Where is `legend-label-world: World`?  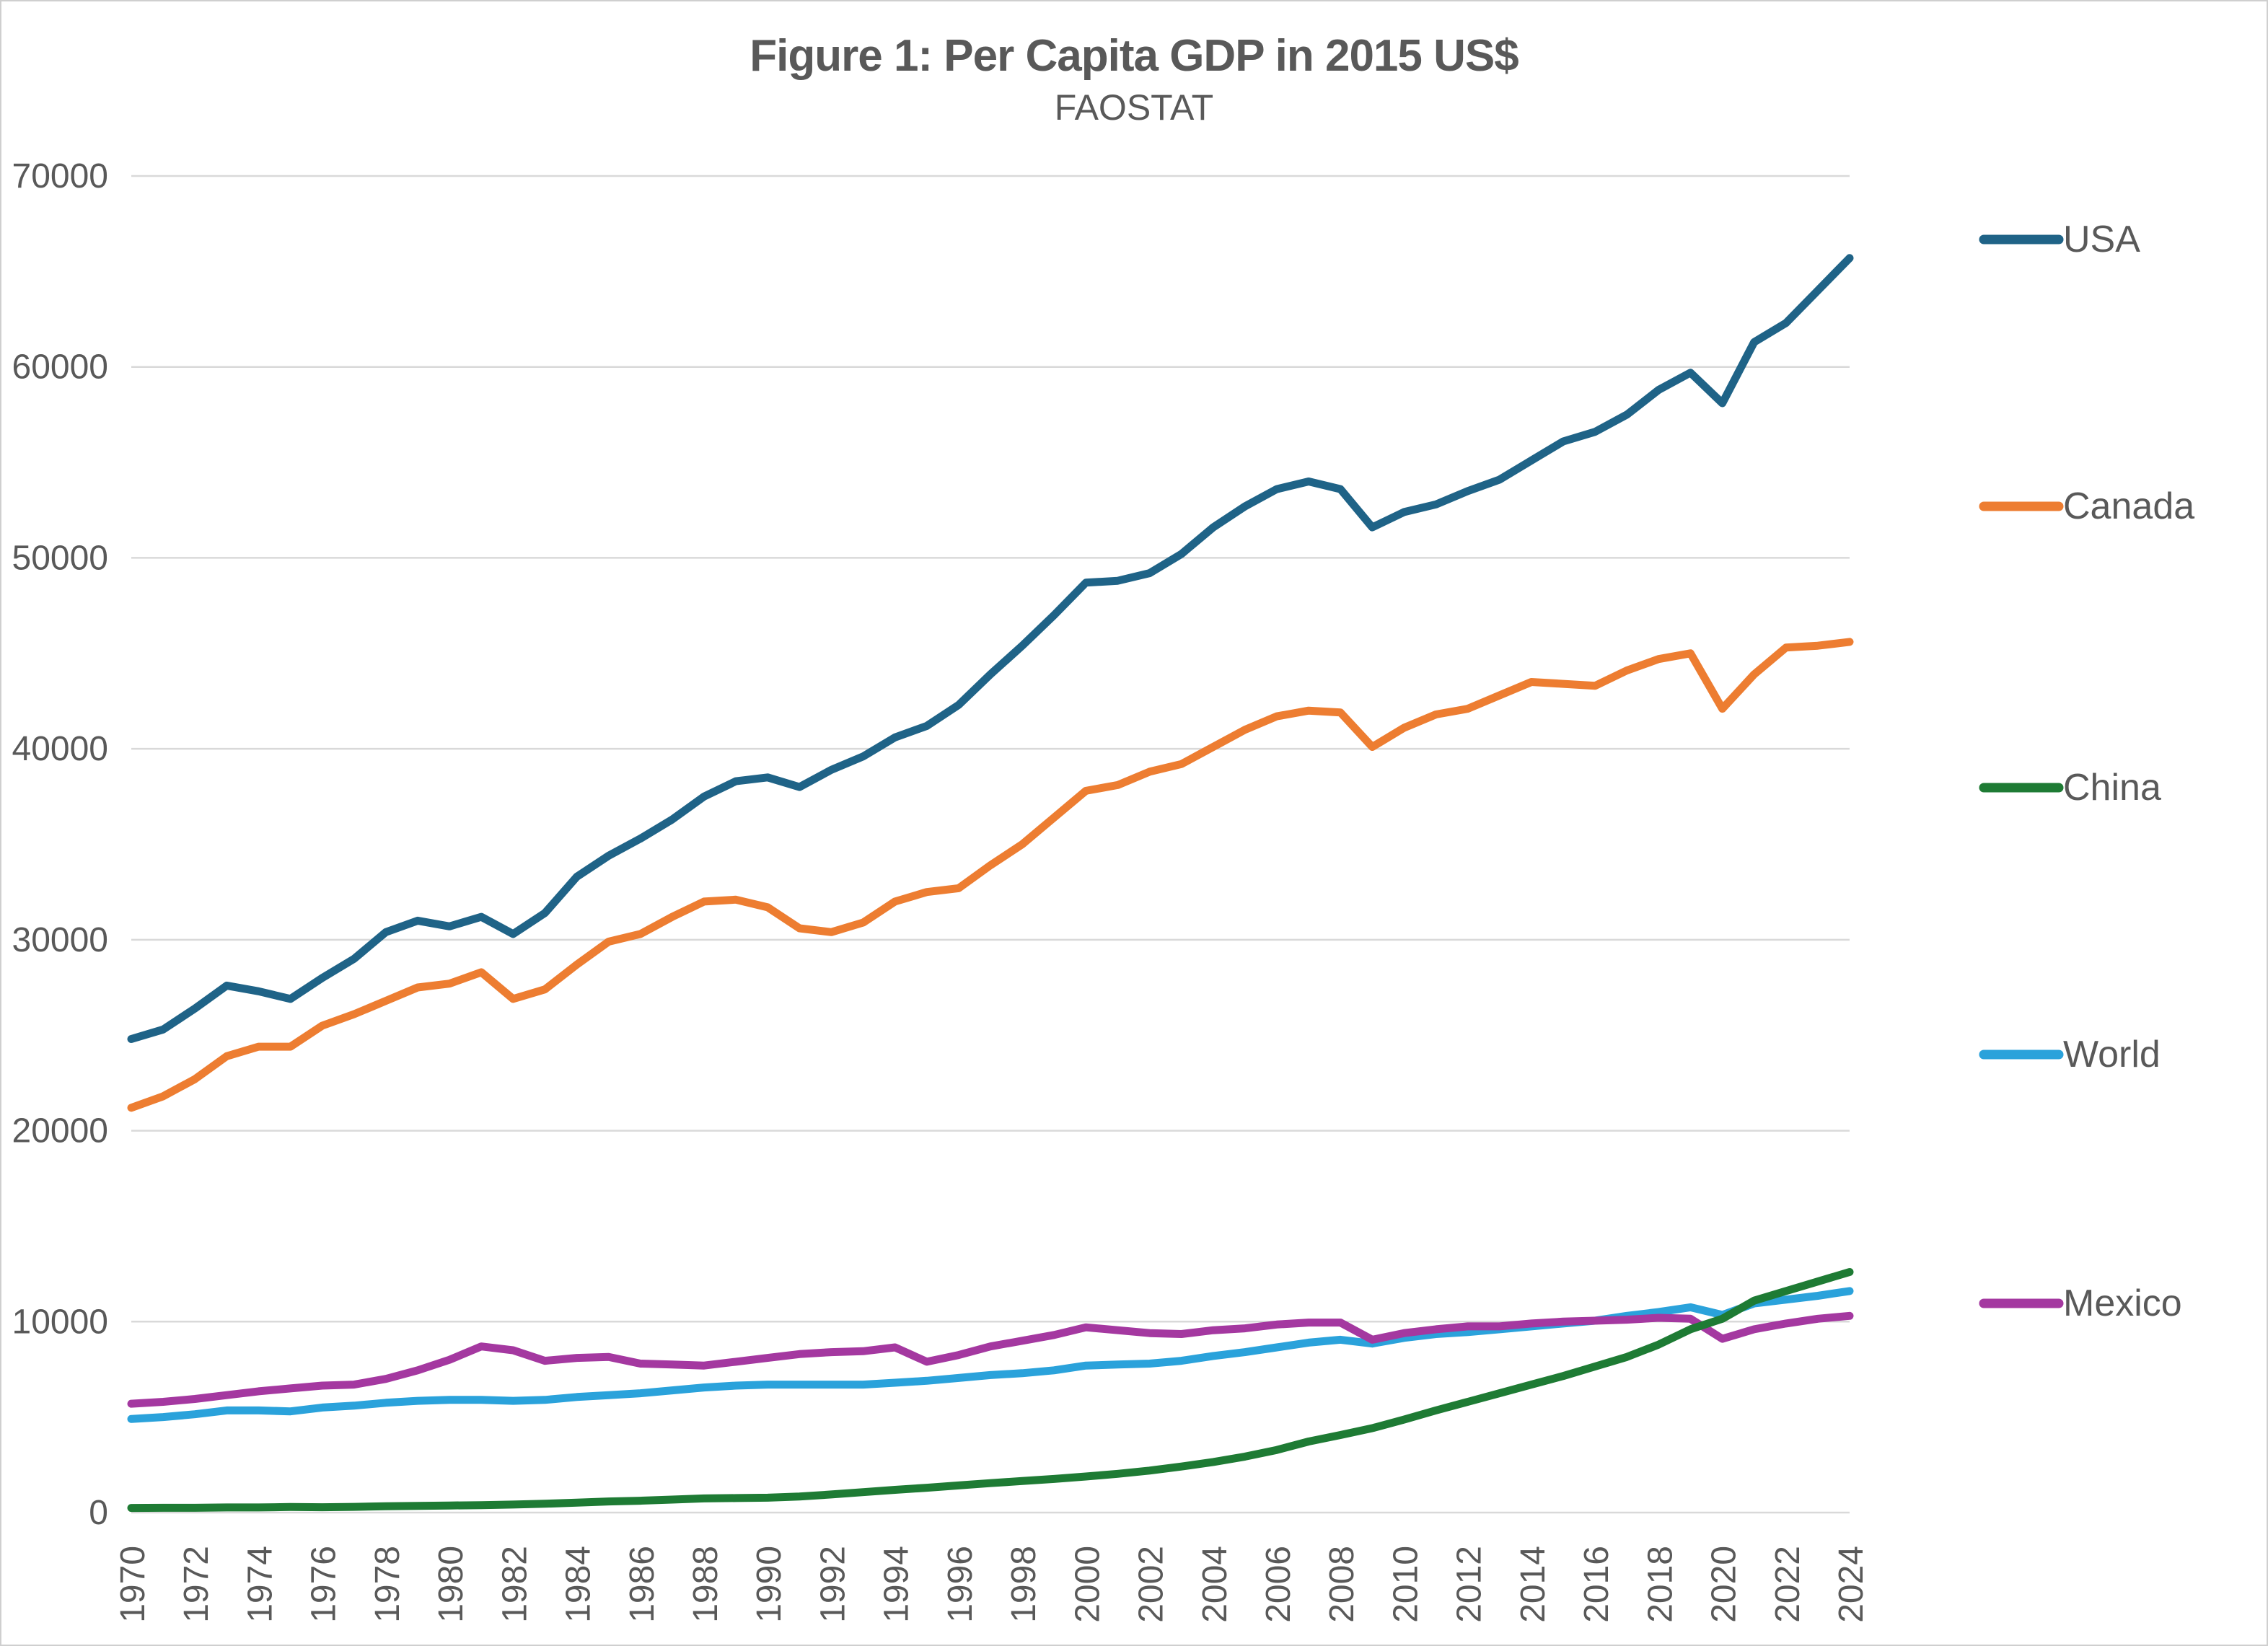
legend-label-world: World is located at coordinates (2112, 1054).